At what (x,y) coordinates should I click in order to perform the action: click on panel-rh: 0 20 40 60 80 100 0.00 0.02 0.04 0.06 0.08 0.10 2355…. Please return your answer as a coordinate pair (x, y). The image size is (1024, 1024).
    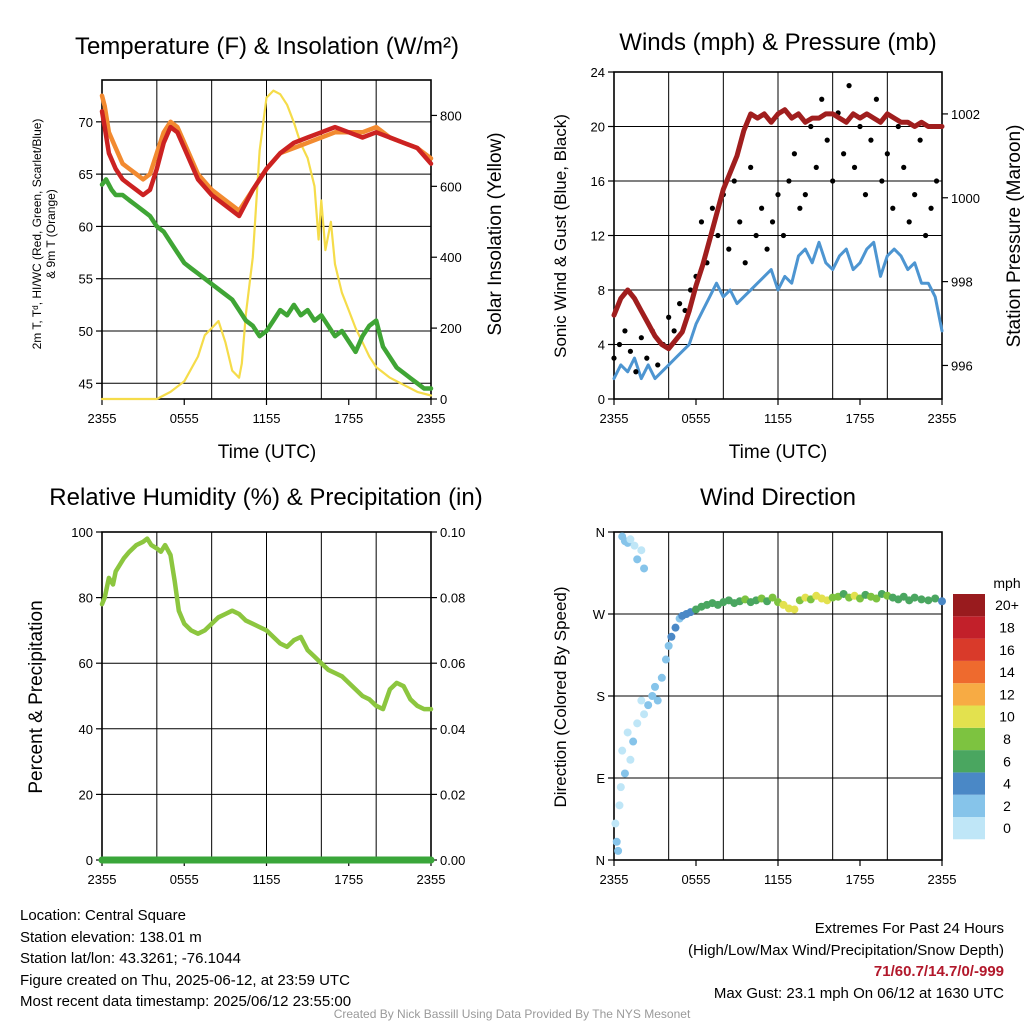
    Looking at the image, I should click on (268, 706).